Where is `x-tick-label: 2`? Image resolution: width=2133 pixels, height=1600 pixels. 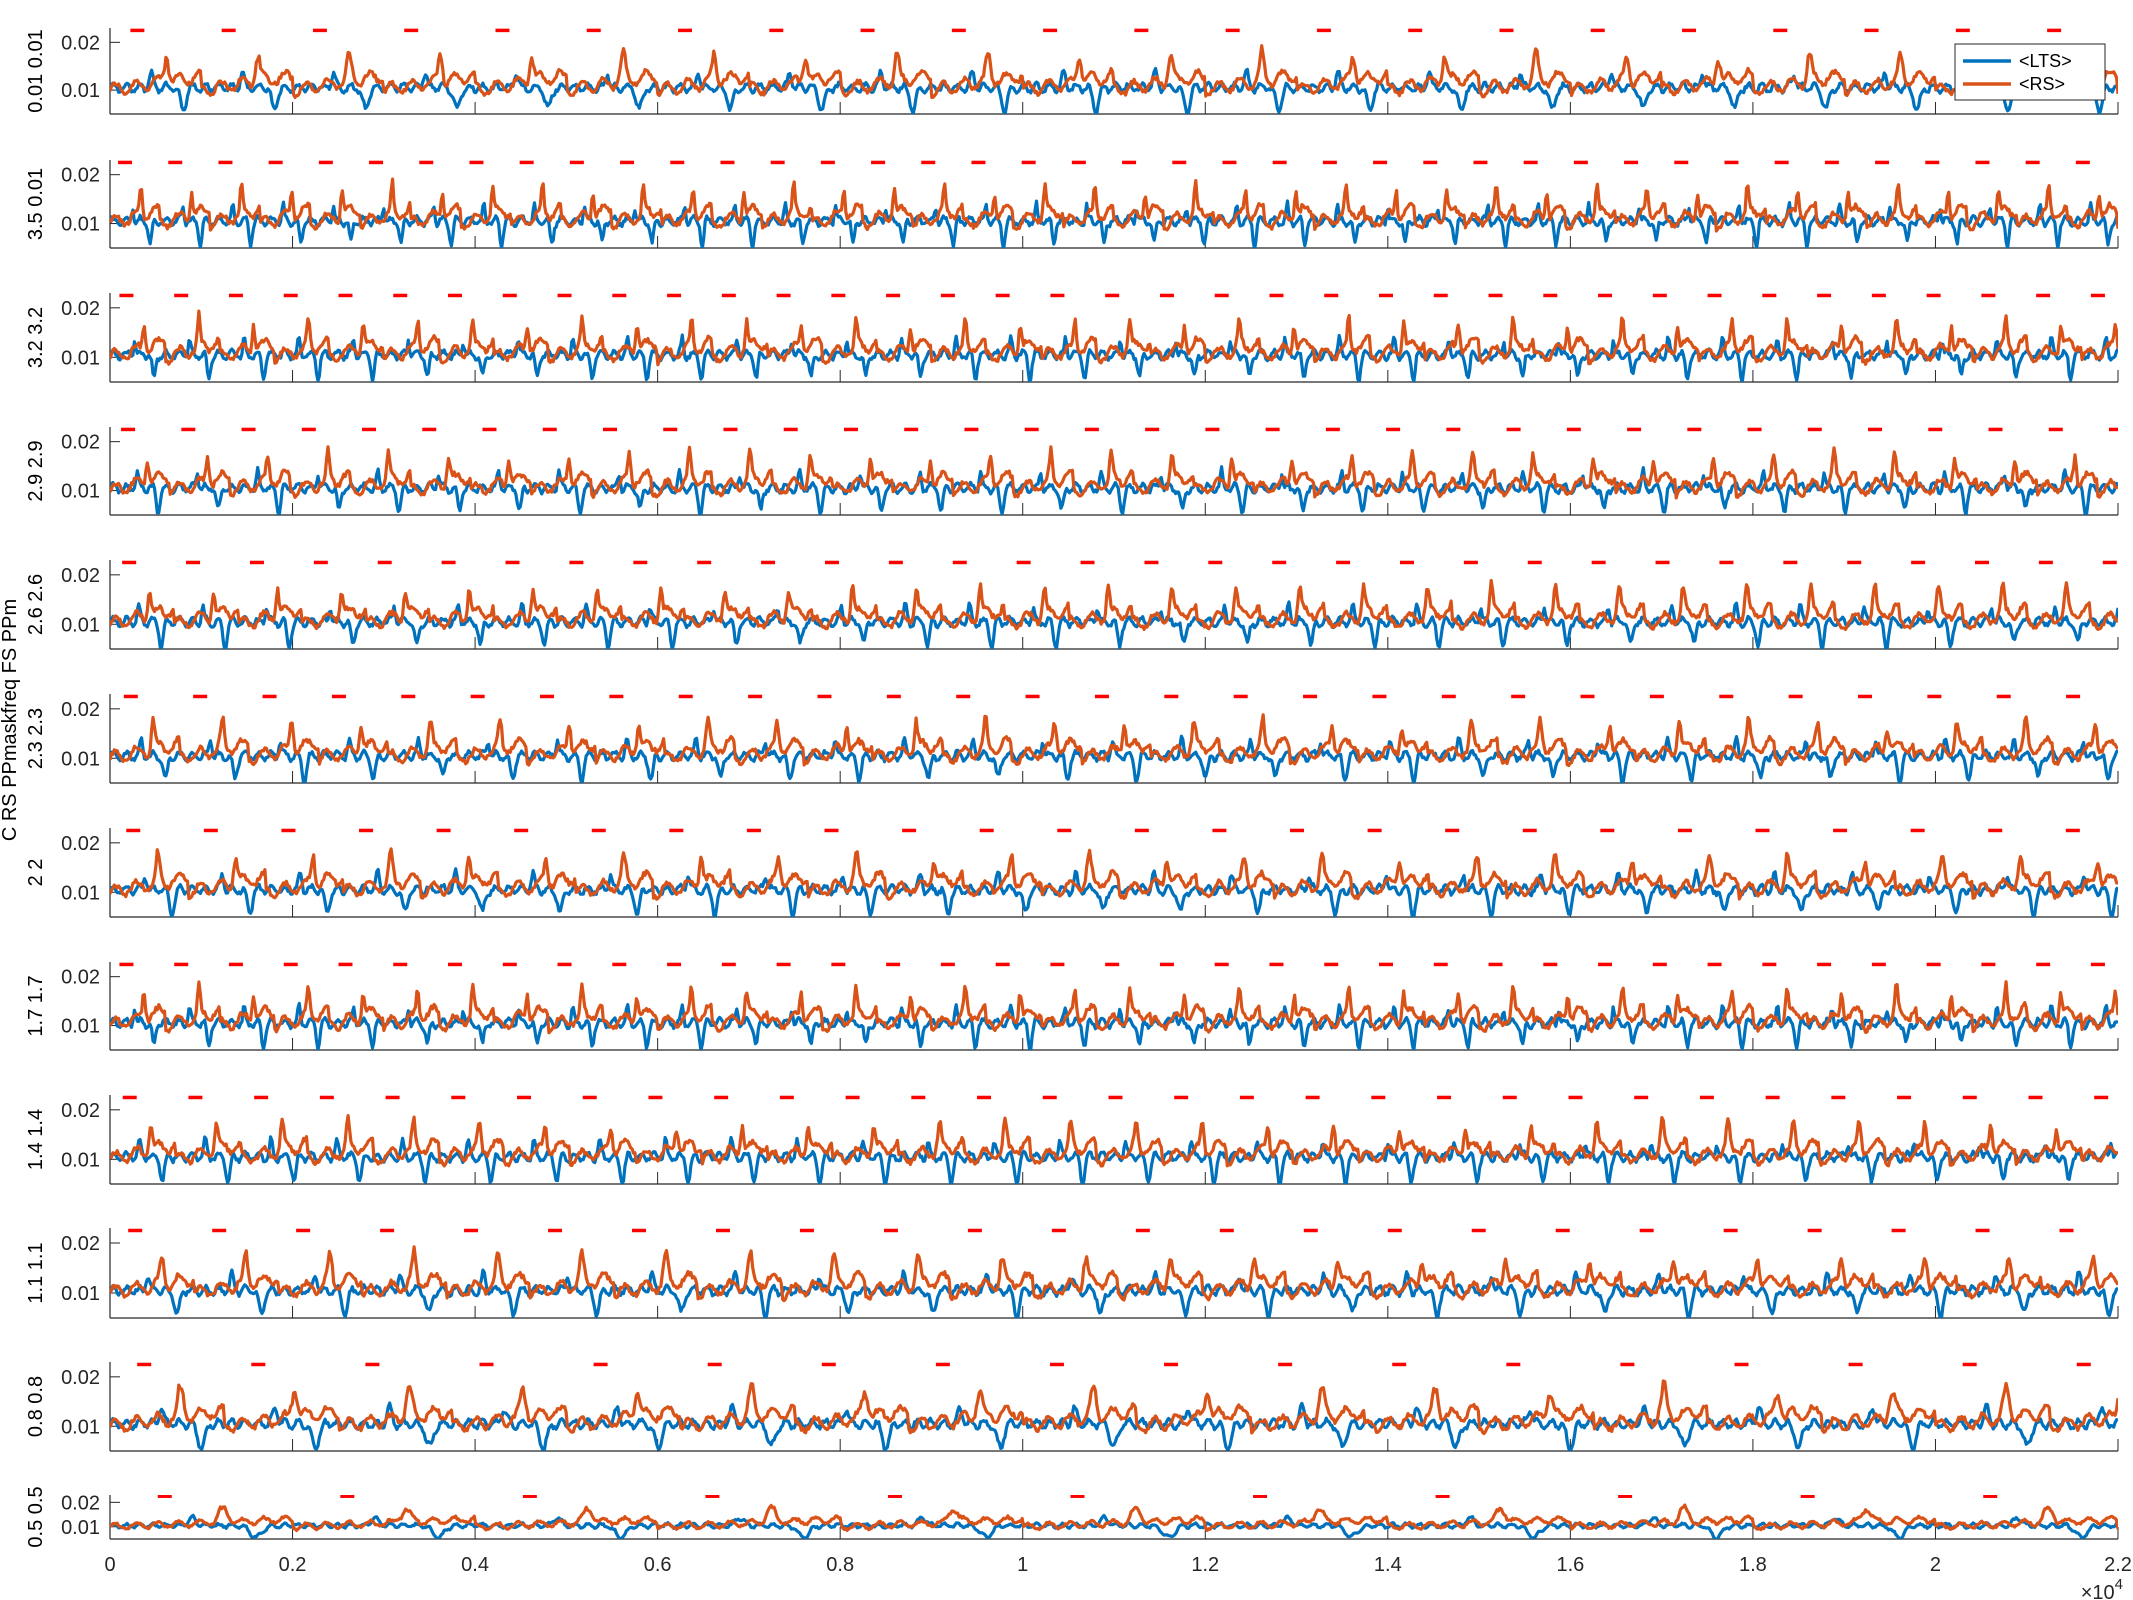 x-tick-label: 2 is located at coordinates (1935, 1565).